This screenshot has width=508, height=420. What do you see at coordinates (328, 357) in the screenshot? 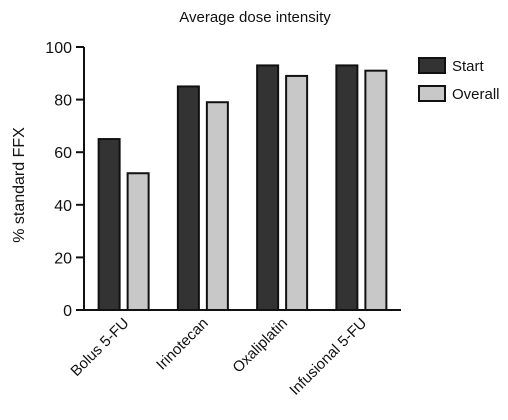
I see `x-category-label: Infusional 5-FU` at bounding box center [328, 357].